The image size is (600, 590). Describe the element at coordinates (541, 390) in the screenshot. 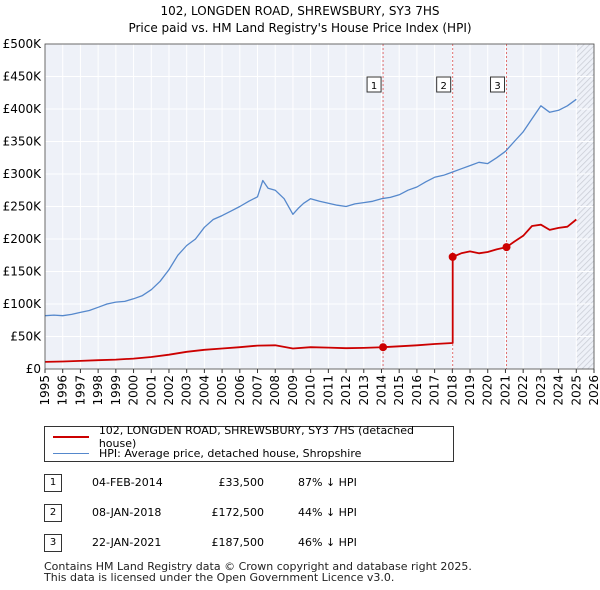

I see `x-tick-label: 2023` at that location.